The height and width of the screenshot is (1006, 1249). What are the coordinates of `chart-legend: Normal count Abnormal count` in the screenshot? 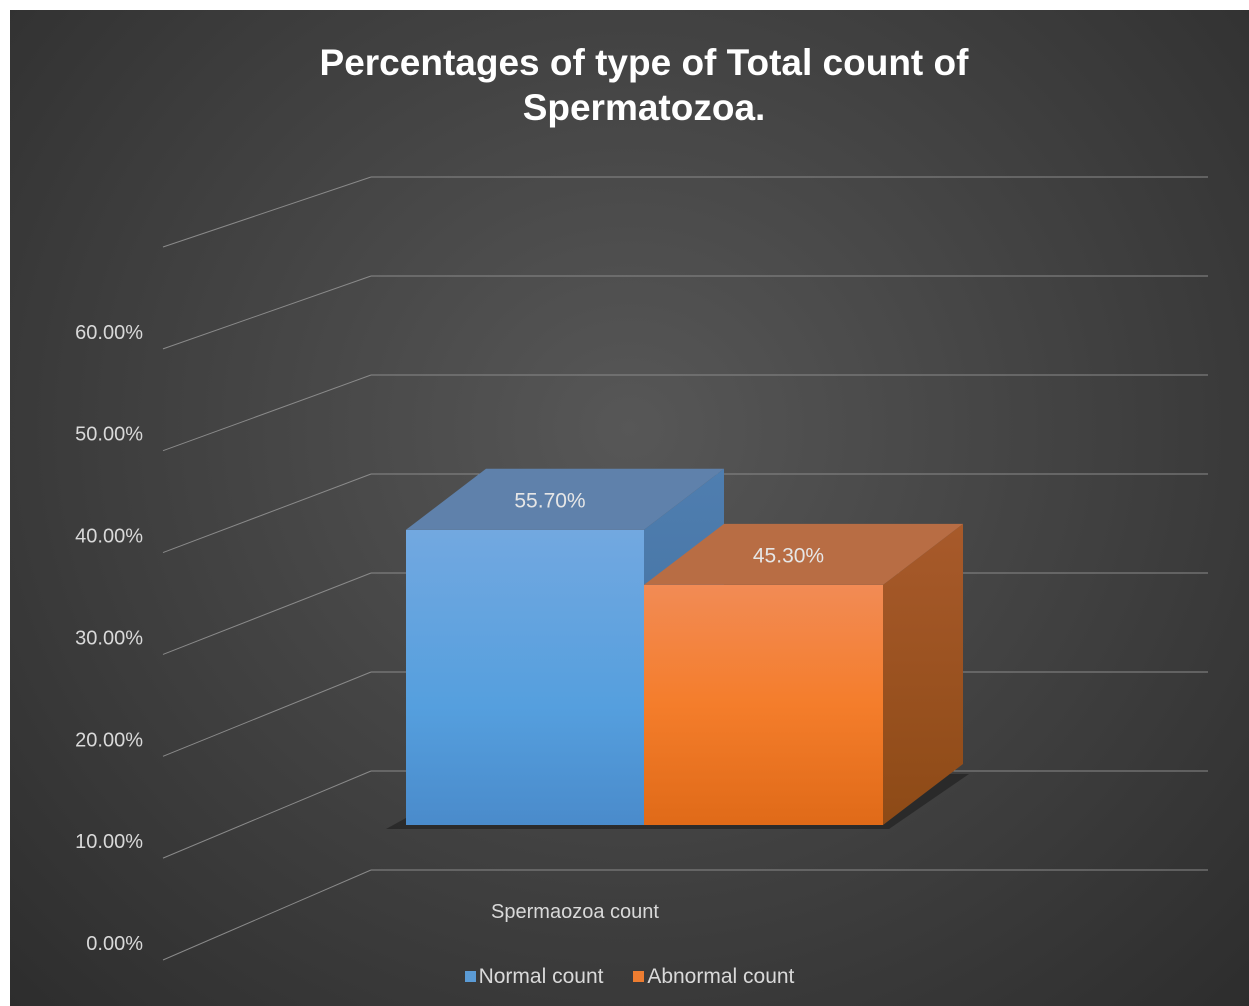 It's located at (629, 977).